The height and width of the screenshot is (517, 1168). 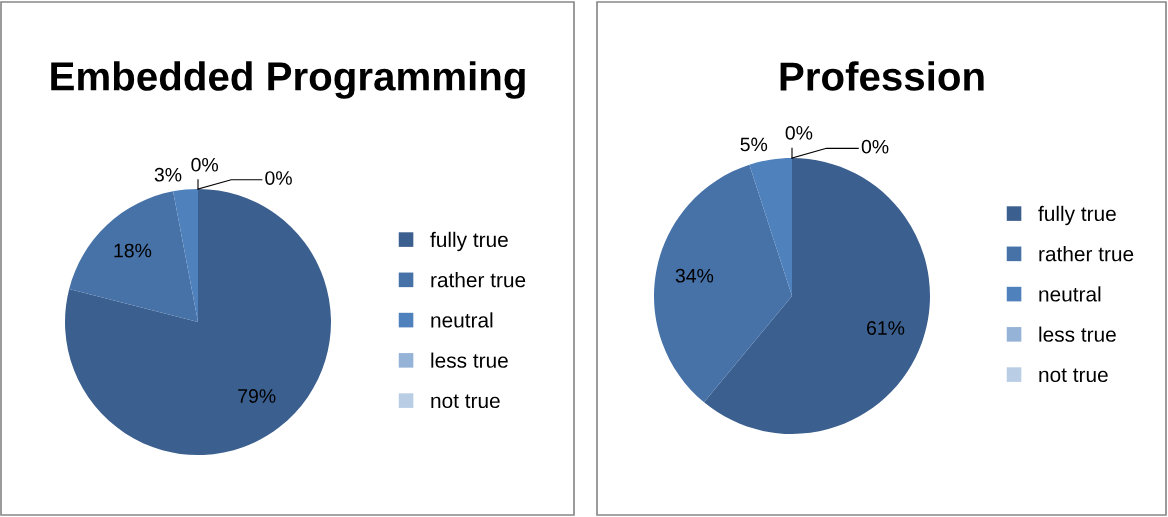 I want to click on data-label: 34%, so click(x=694, y=275).